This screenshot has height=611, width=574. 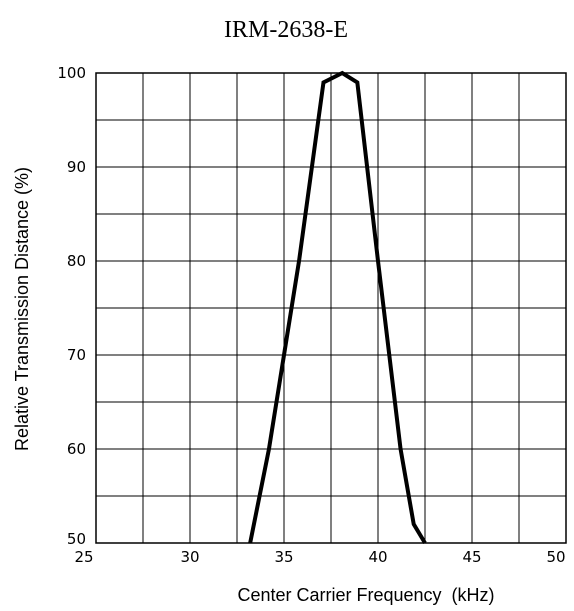 What do you see at coordinates (71, 73) in the screenshot?
I see `y-tick-label: 100` at bounding box center [71, 73].